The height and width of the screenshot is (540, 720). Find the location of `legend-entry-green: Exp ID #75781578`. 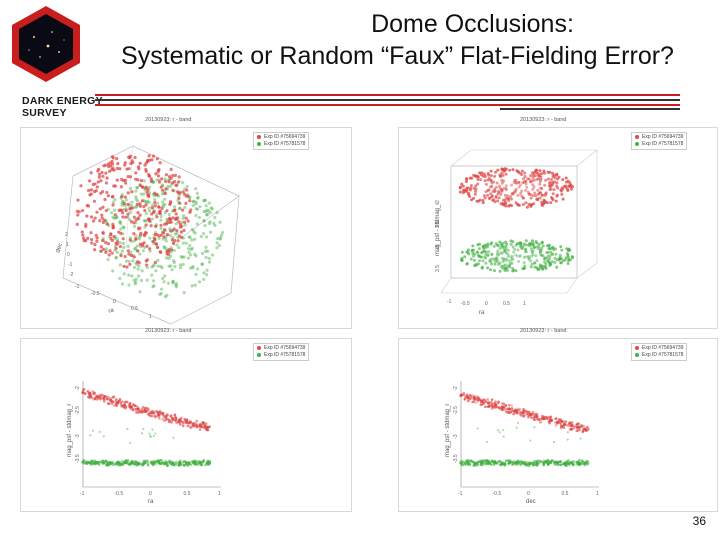

legend-entry-green: Exp ID #75781578 is located at coordinates (281, 144).